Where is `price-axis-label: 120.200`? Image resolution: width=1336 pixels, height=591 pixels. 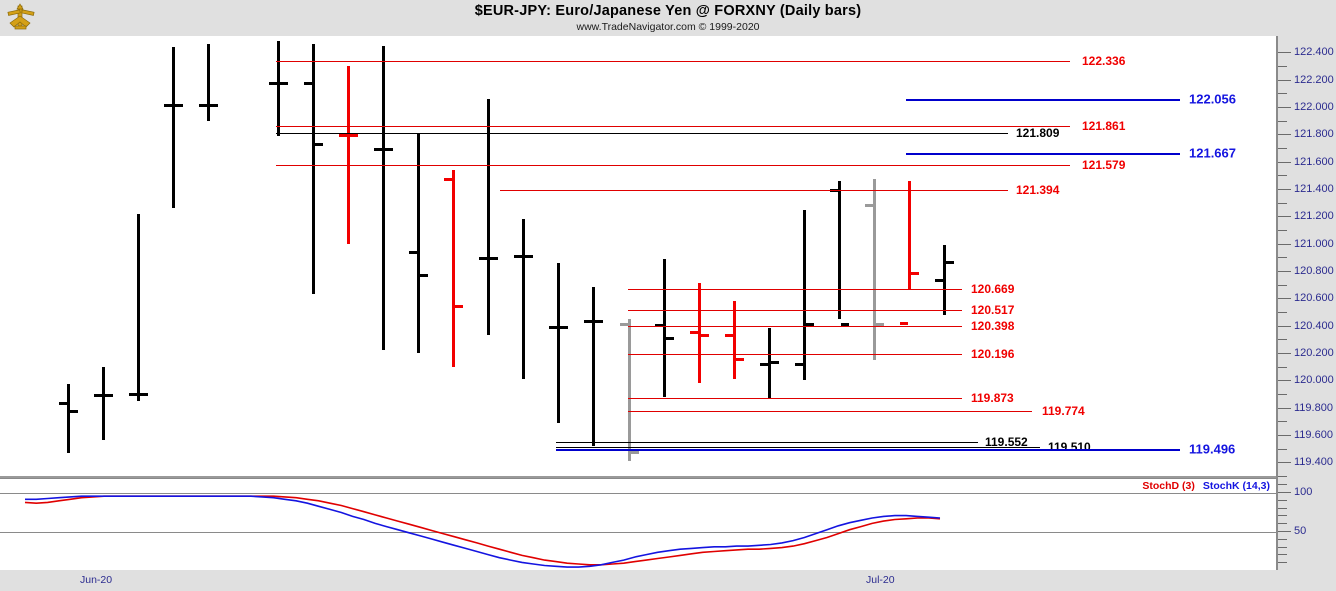 price-axis-label: 120.200 is located at coordinates (1314, 353).